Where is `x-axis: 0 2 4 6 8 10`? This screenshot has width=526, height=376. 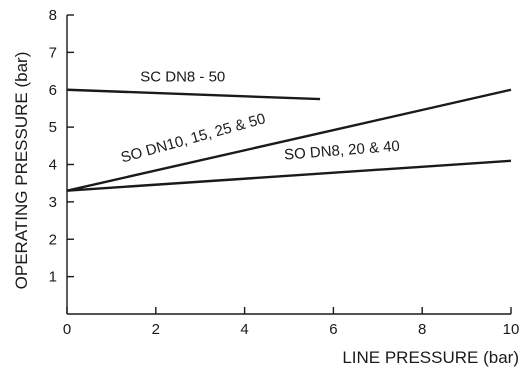
x-axis: 0 2 4 6 8 10 is located at coordinates (291, 322).